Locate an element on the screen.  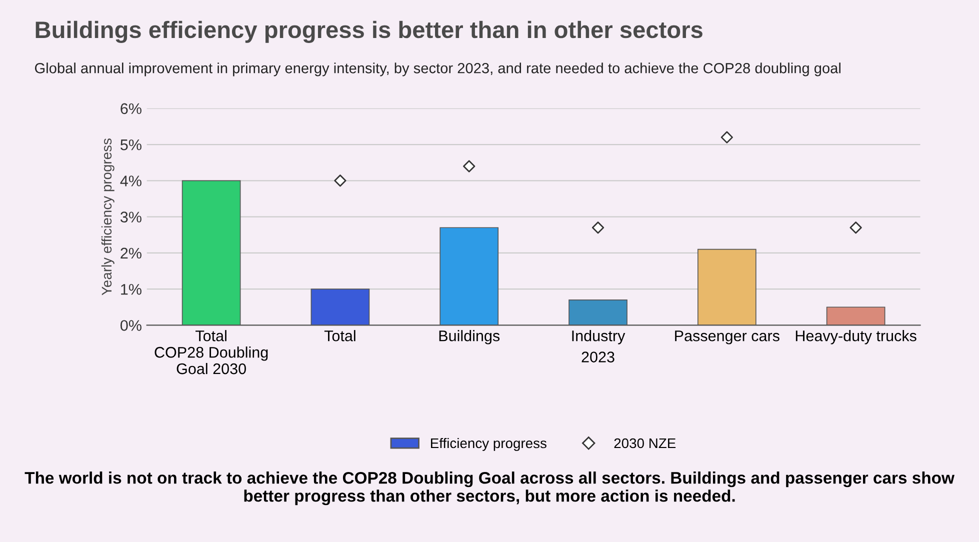
x-tick-label: Passenger cars is located at coordinates (727, 337).